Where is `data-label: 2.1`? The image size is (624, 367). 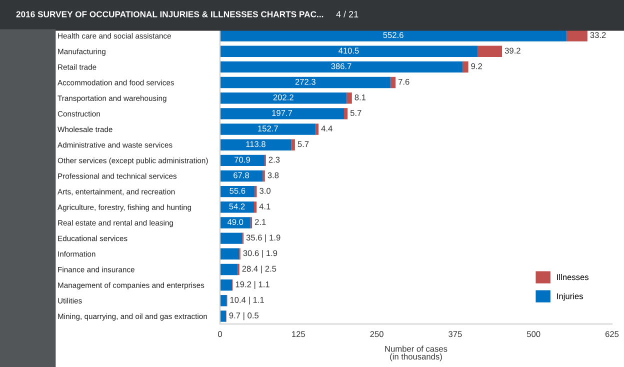 data-label: 2.1 is located at coordinates (260, 222).